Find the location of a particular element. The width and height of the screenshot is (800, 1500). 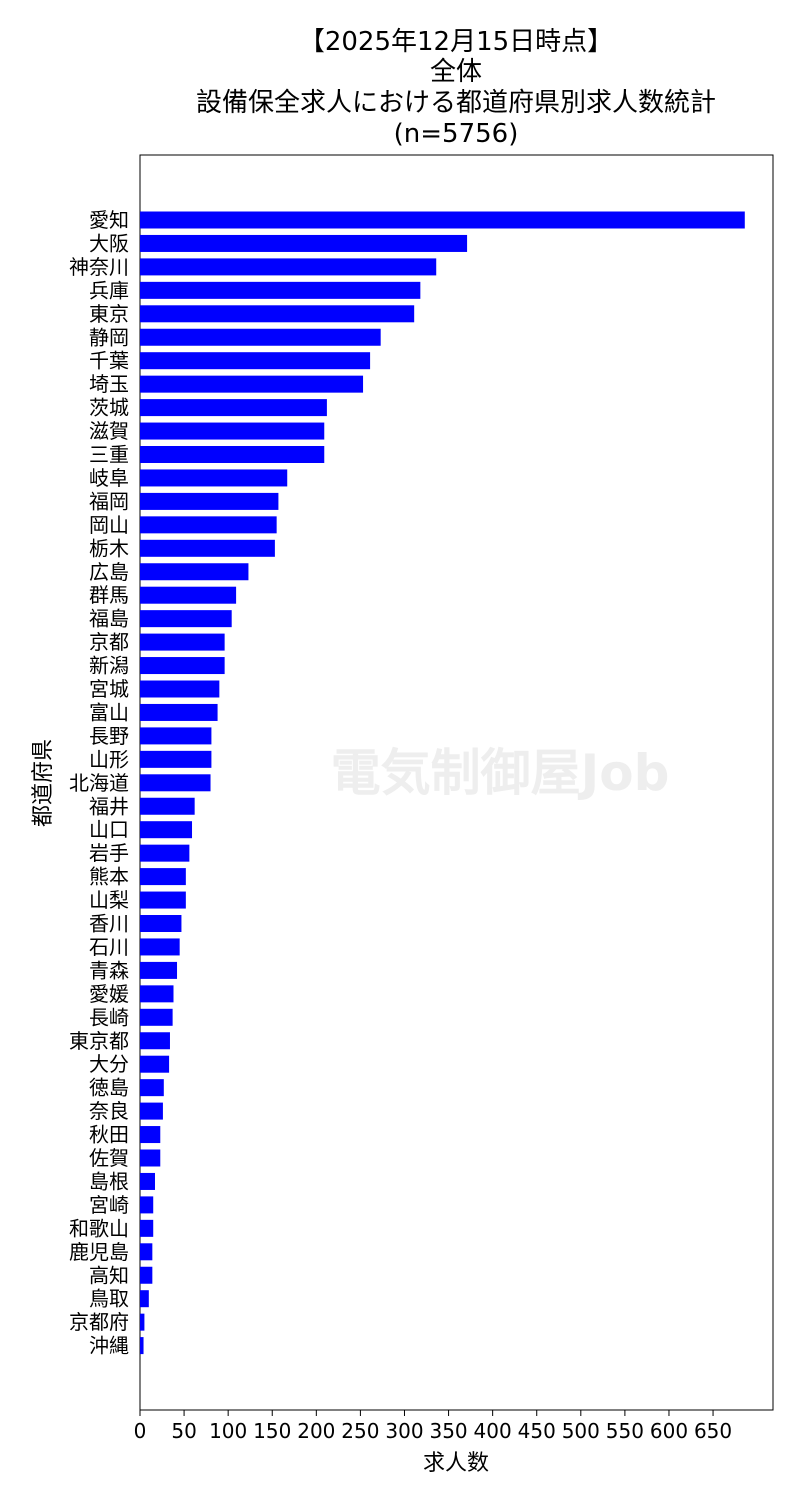

bar-千葉 is located at coordinates (255, 361).